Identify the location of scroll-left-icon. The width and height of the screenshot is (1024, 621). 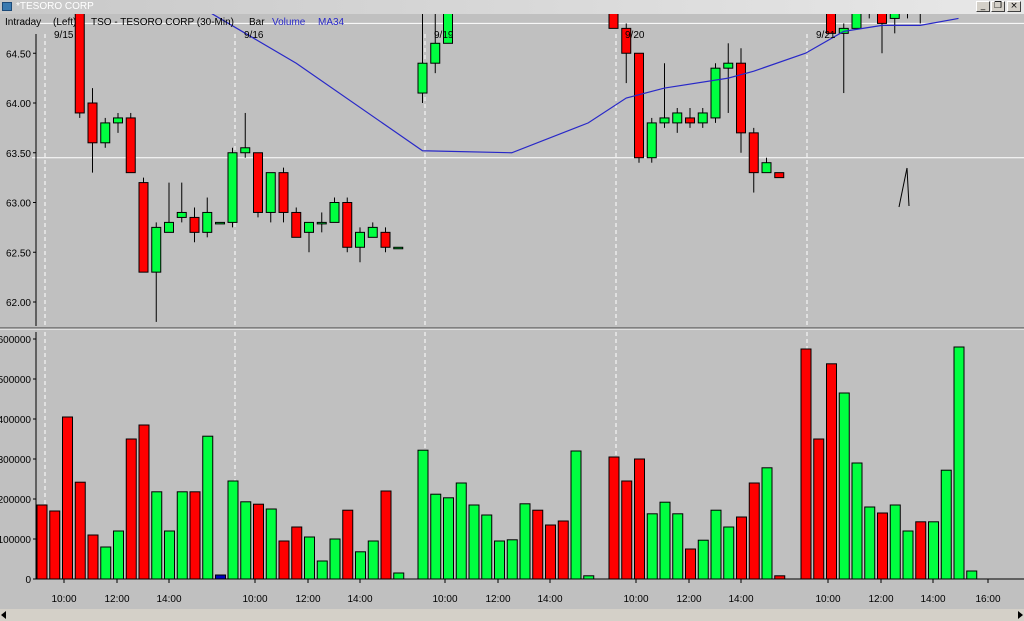
(3, 615).